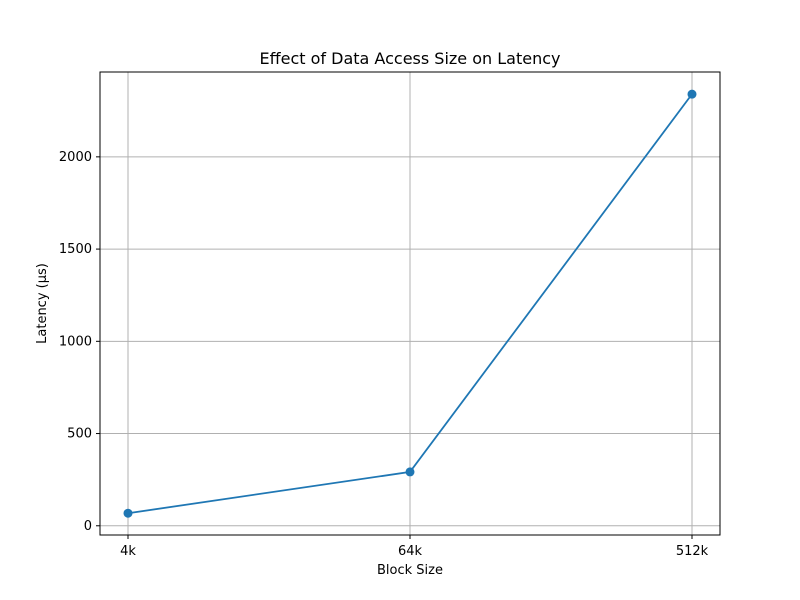  What do you see at coordinates (128, 551) in the screenshot?
I see `x-tick-label: 4k` at bounding box center [128, 551].